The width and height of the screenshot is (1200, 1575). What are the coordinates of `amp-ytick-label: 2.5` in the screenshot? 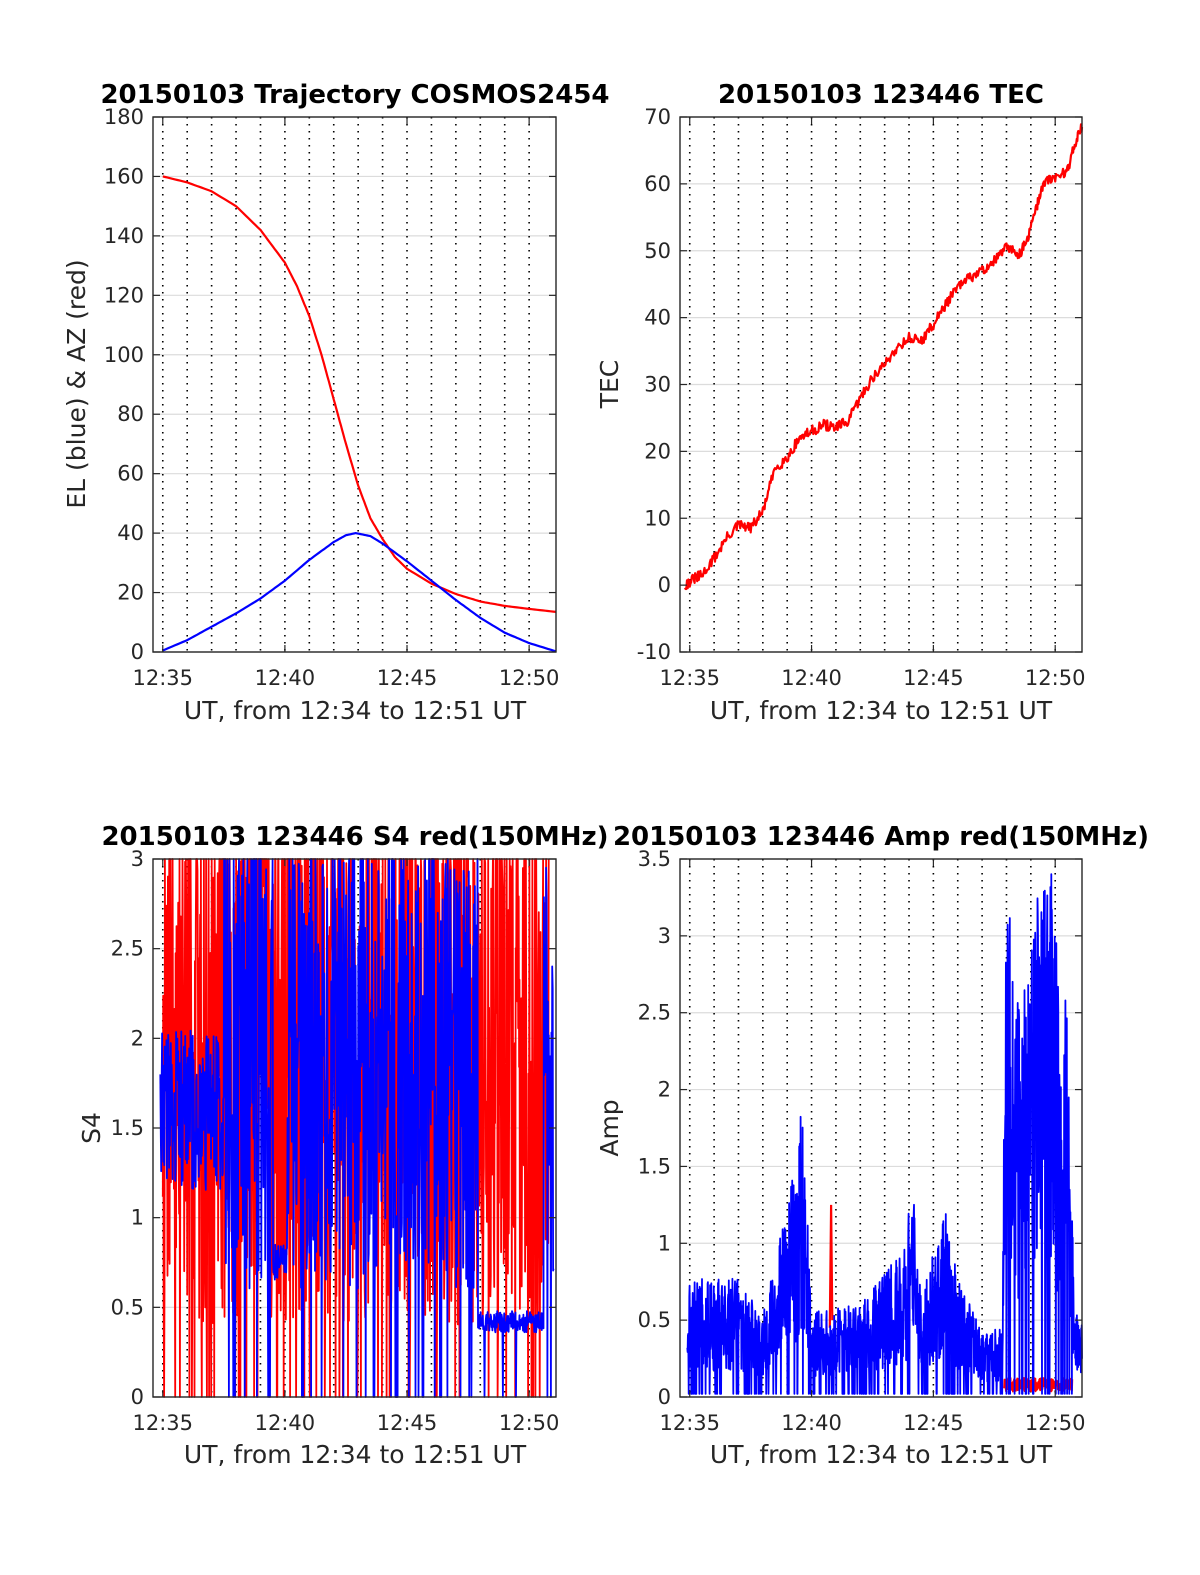 It's located at (654, 1013).